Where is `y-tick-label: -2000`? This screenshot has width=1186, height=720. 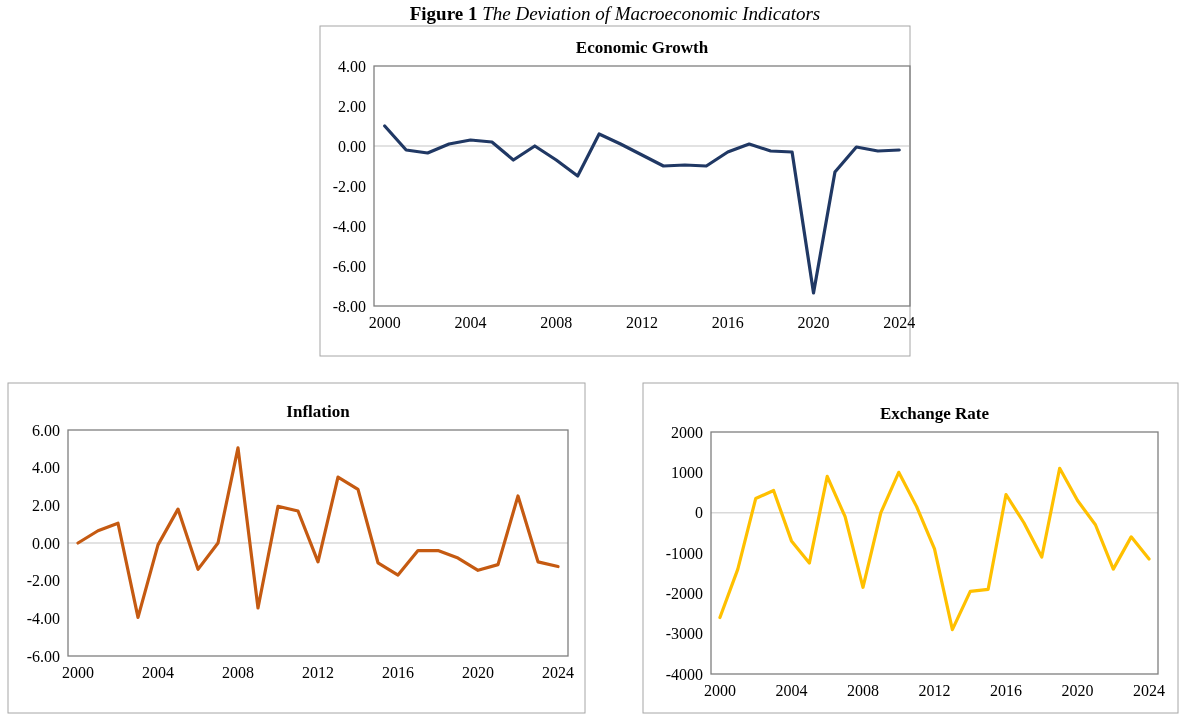
y-tick-label: -2000 is located at coordinates (684, 593).